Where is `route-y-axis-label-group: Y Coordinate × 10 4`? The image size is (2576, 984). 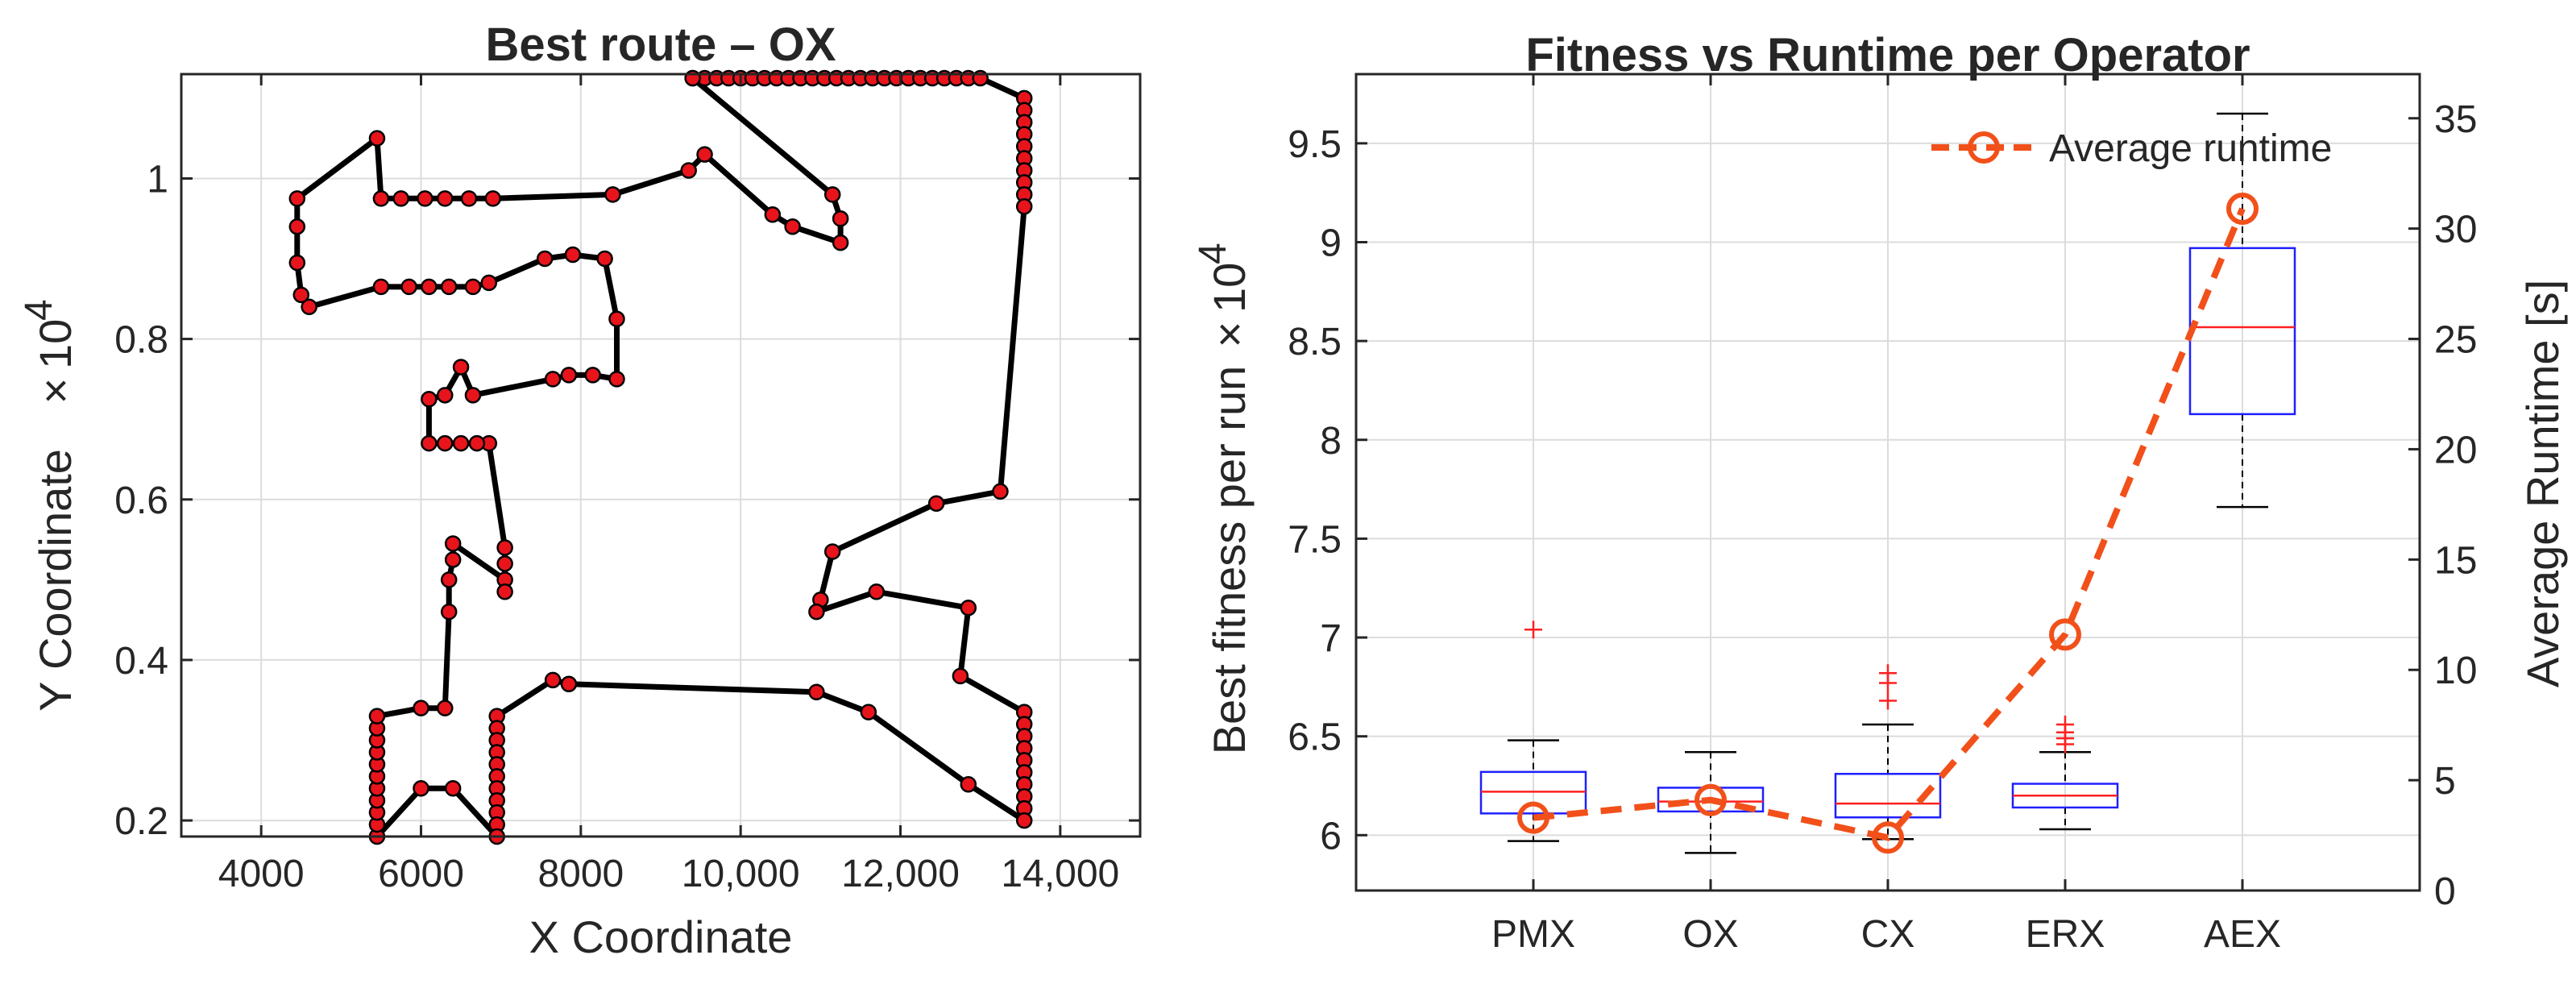
route-y-axis-label-group: Y Coordinate × 10 4 is located at coordinates (49, 506).